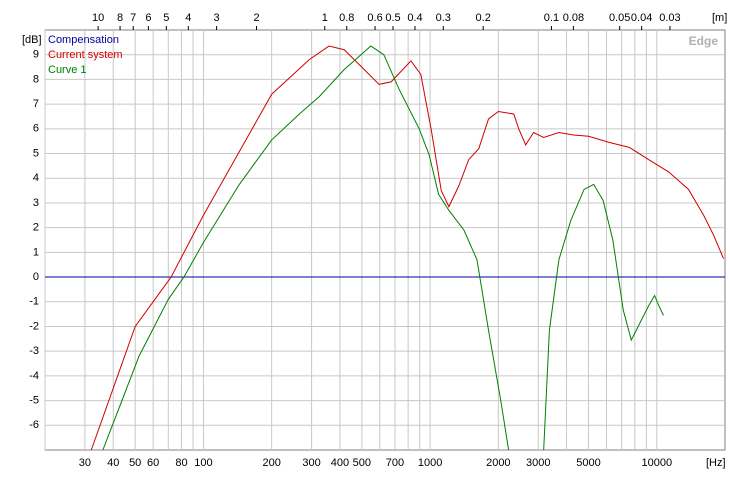  Describe the element at coordinates (85, 463) in the screenshot. I see `x-tick-label: 30` at that location.